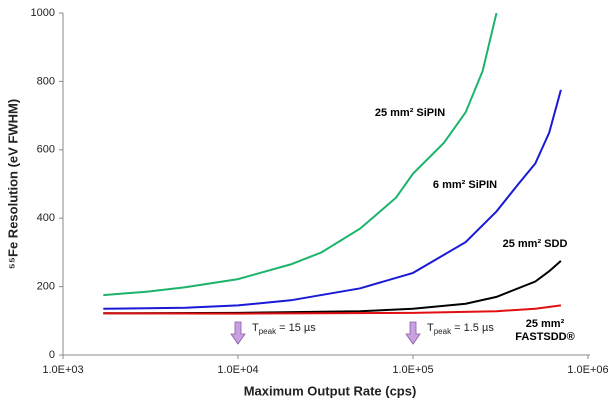  What do you see at coordinates (587, 370) in the screenshot?
I see `x-tick-label: 1.0E+06` at bounding box center [587, 370].